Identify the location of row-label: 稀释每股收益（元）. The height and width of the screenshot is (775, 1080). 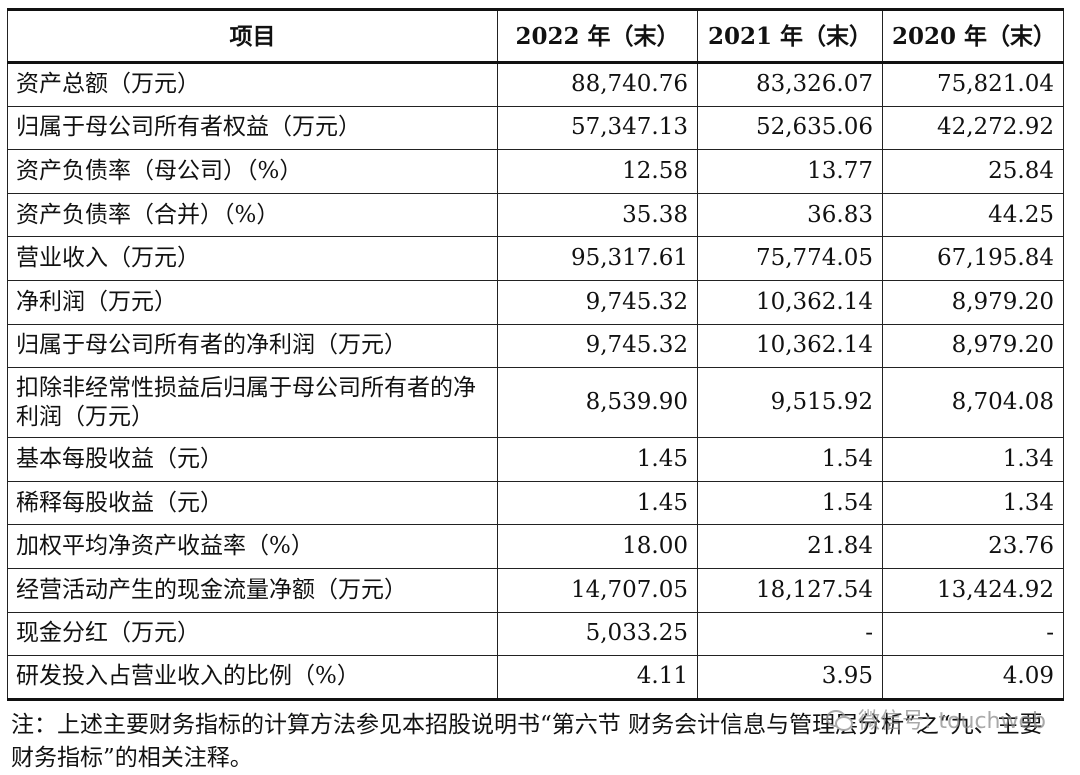
(252, 503).